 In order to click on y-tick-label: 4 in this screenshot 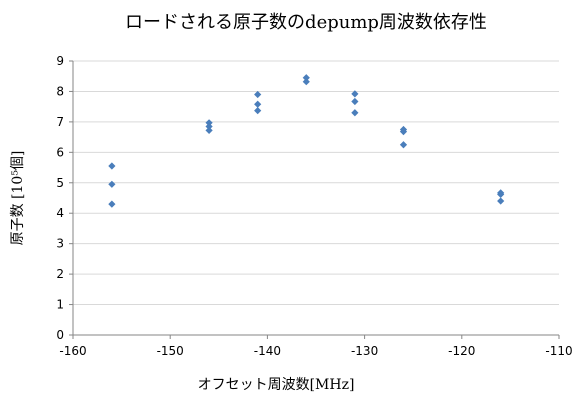, I will do `click(60, 213)`.